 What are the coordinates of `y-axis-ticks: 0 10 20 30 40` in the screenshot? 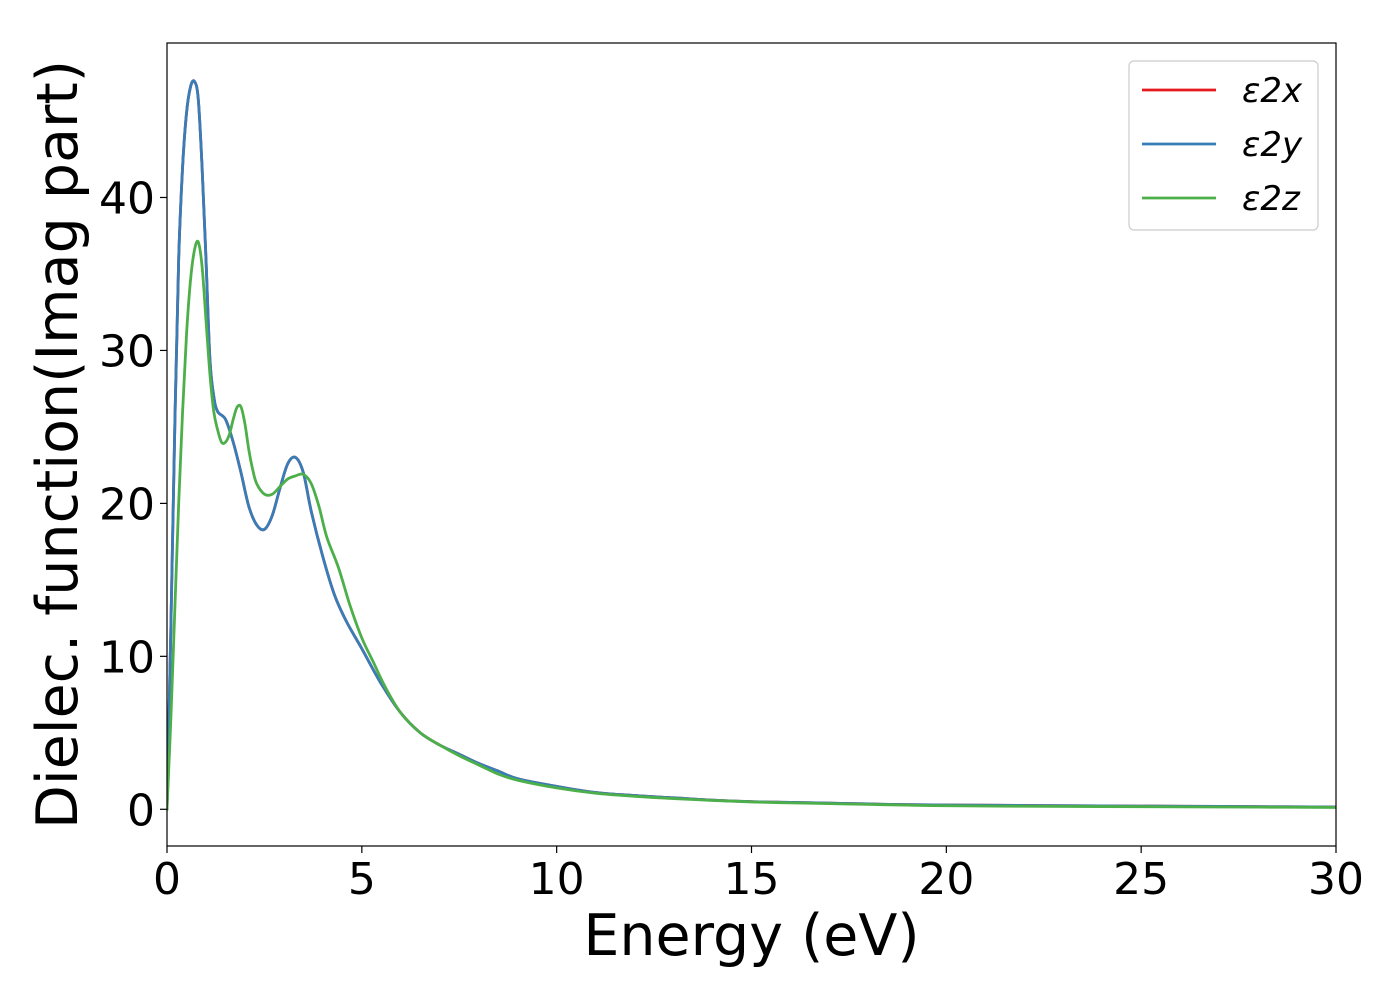 It's located at (133, 504).